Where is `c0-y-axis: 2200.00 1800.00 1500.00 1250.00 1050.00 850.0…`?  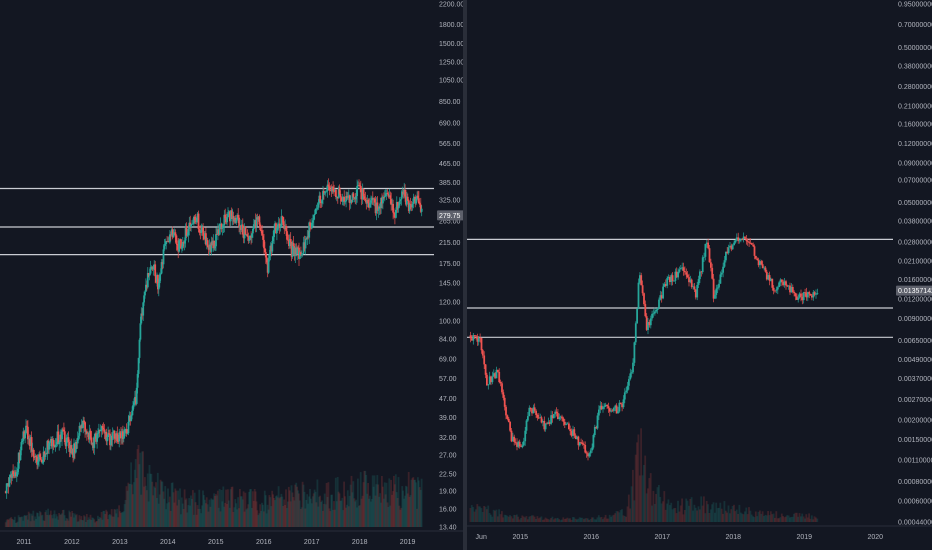
c0-y-axis: 2200.00 1800.00 1500.00 1250.00 1050.00 850.0… is located at coordinates (451, 267).